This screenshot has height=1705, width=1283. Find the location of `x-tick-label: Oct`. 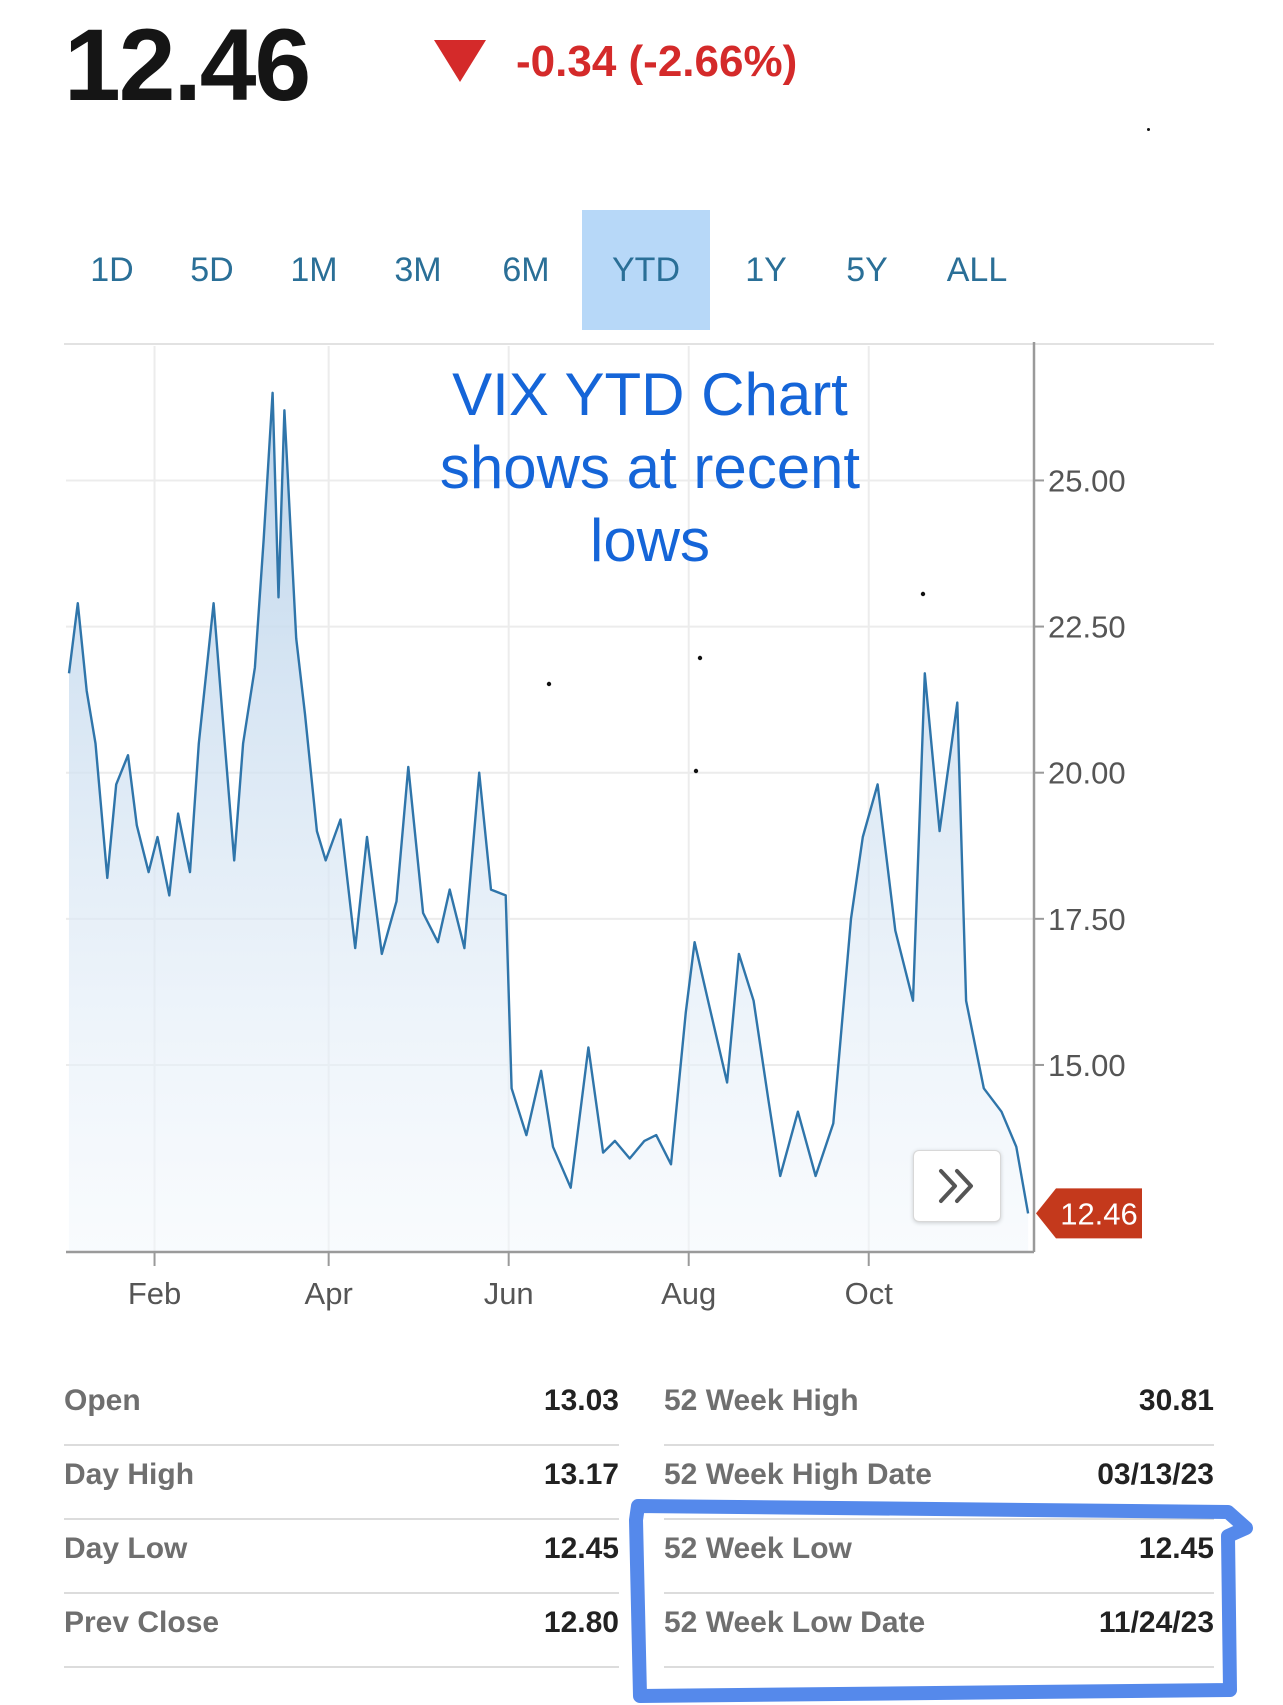

x-tick-label: Oct is located at coordinates (869, 1293).